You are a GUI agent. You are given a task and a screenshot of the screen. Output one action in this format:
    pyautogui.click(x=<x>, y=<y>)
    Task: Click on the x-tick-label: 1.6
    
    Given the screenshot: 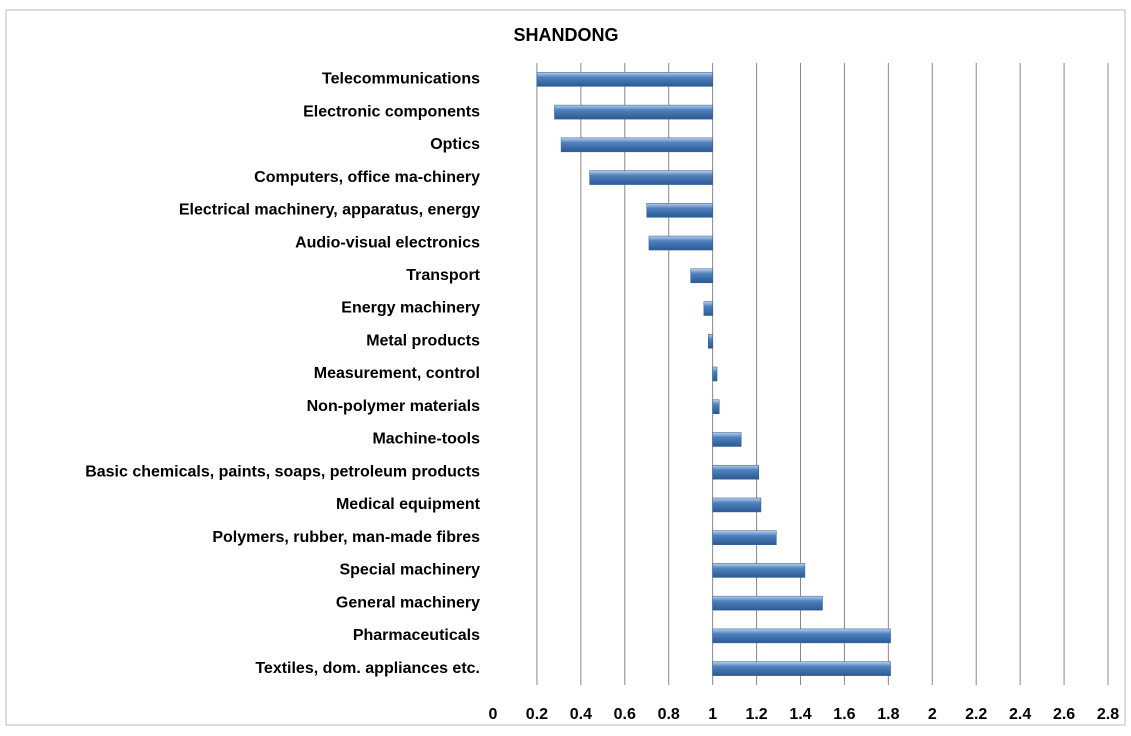 What is the action you would take?
    pyautogui.click(x=844, y=714)
    